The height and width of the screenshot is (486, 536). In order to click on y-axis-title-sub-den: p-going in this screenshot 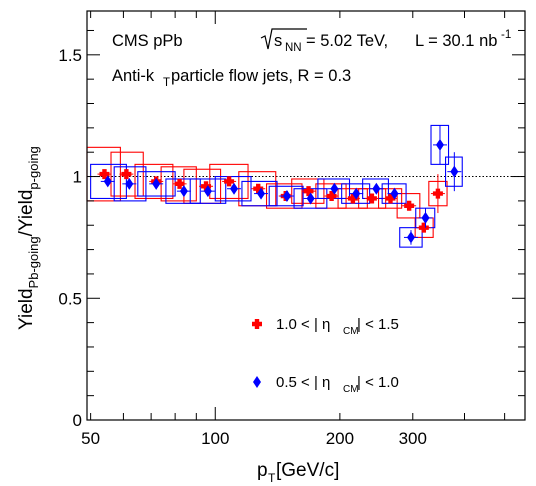, I will do `click(33, 167)`.